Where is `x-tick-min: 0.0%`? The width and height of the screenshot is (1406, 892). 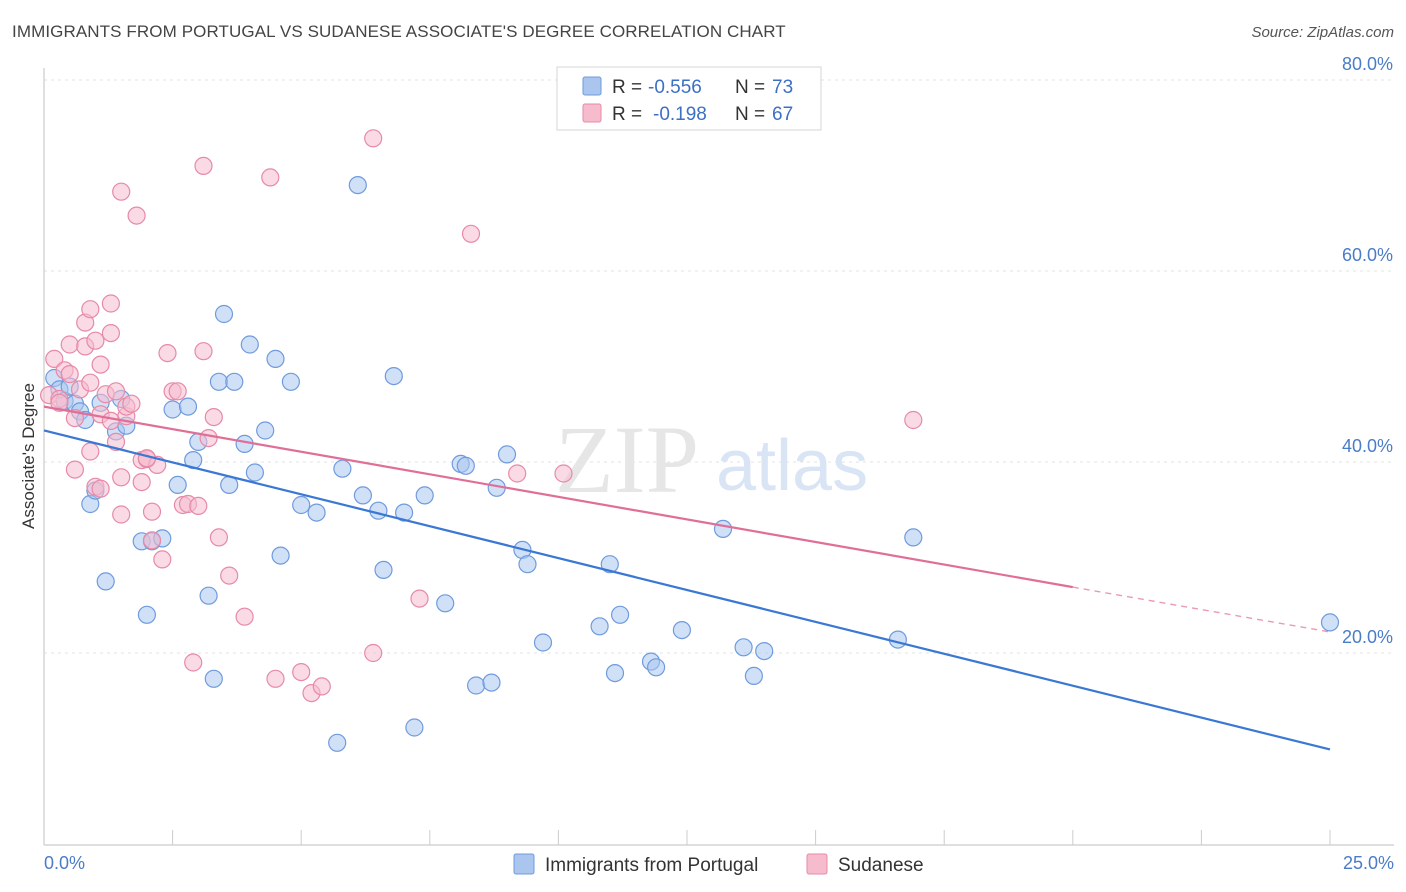
x-tick-min: 0.0% is located at coordinates (64, 863).